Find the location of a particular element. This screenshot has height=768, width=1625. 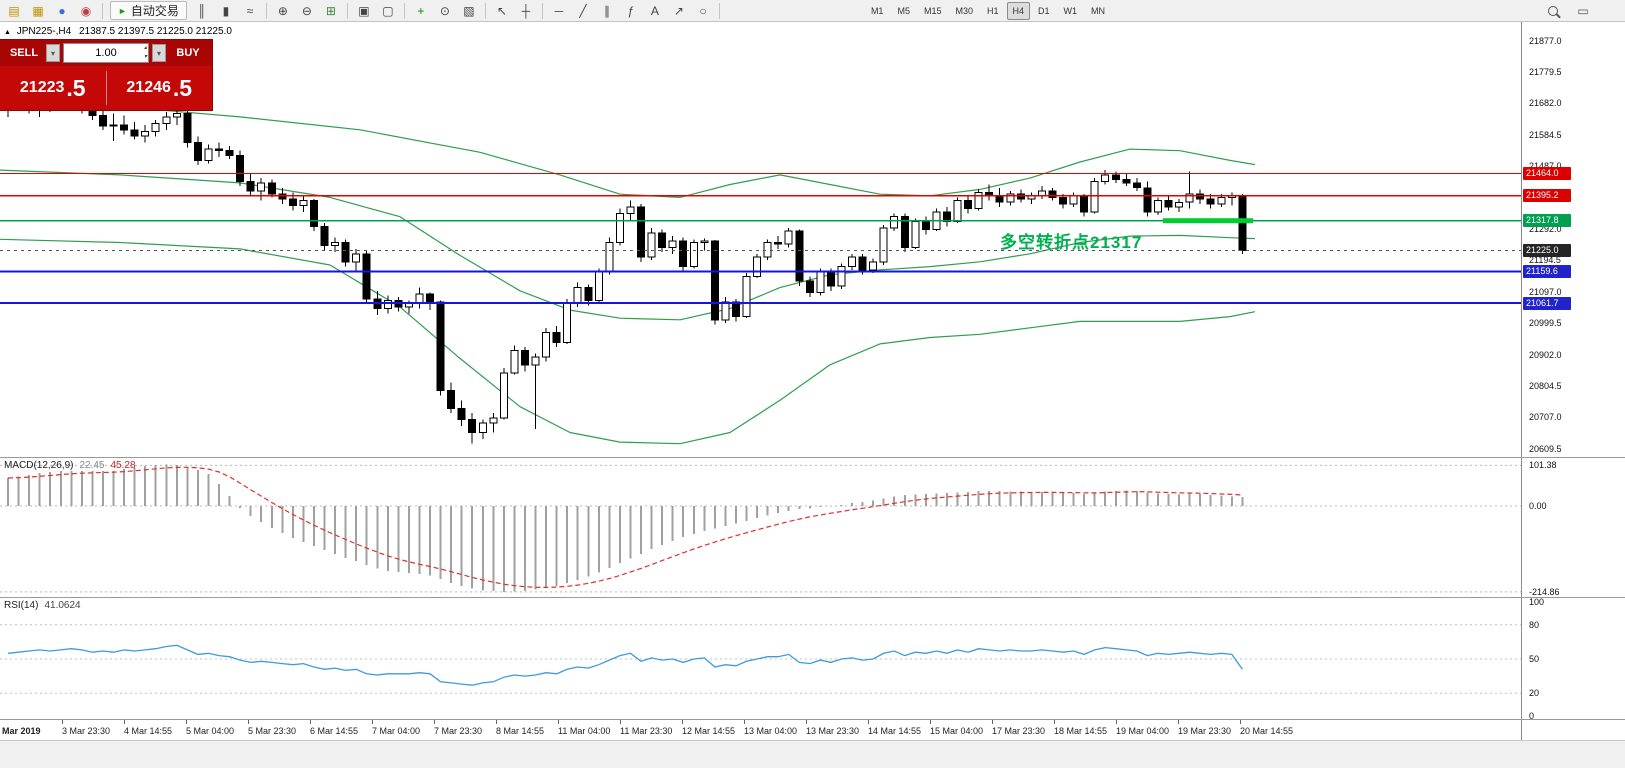

shapes-tool-icon: ○ is located at coordinates (703, 10).